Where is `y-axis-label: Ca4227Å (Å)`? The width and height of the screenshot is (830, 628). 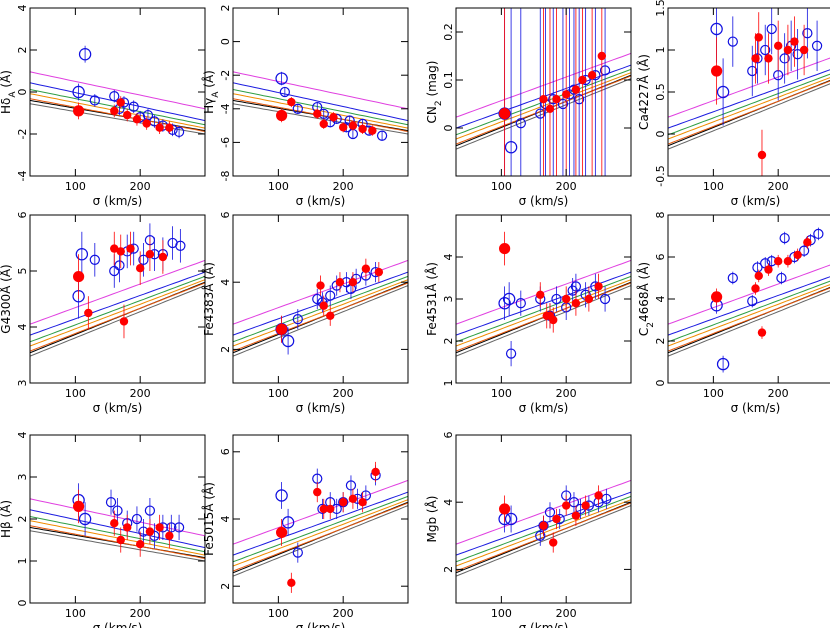 y-axis-label: Ca4227Å (Å) is located at coordinates (643, 92).